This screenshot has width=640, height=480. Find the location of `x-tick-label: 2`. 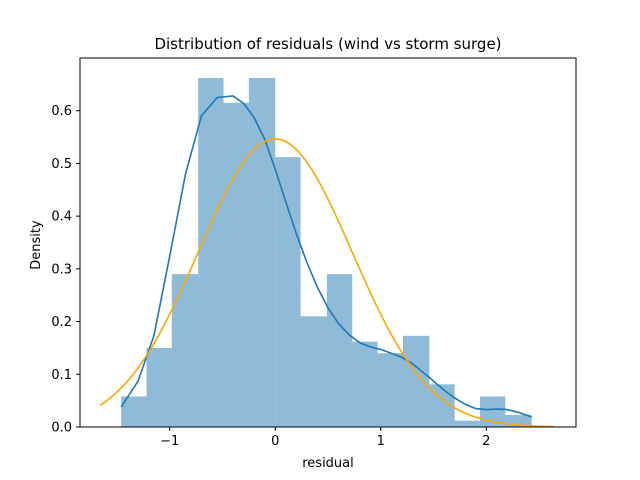

x-tick-label: 2 is located at coordinates (486, 441).